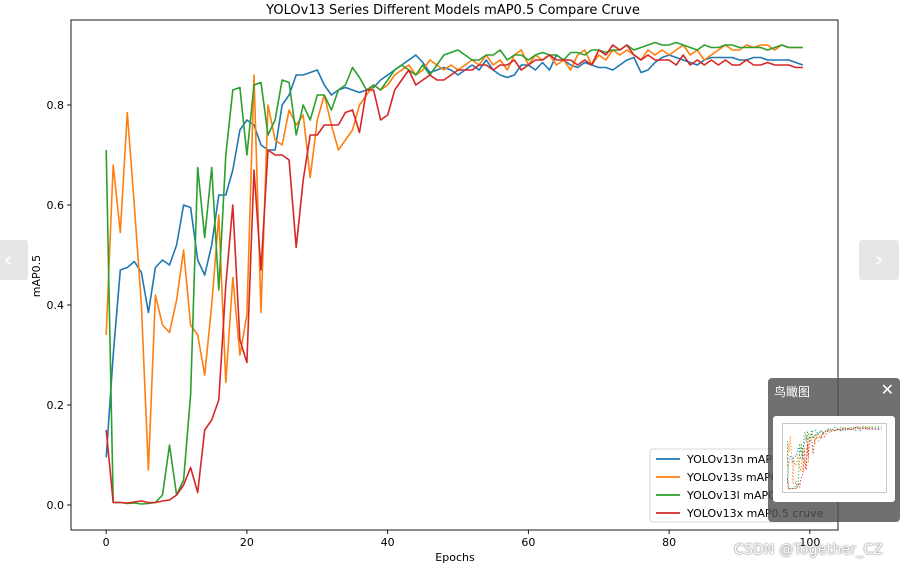  I want to click on y-axis-label: mAP0.5, so click(36, 276).